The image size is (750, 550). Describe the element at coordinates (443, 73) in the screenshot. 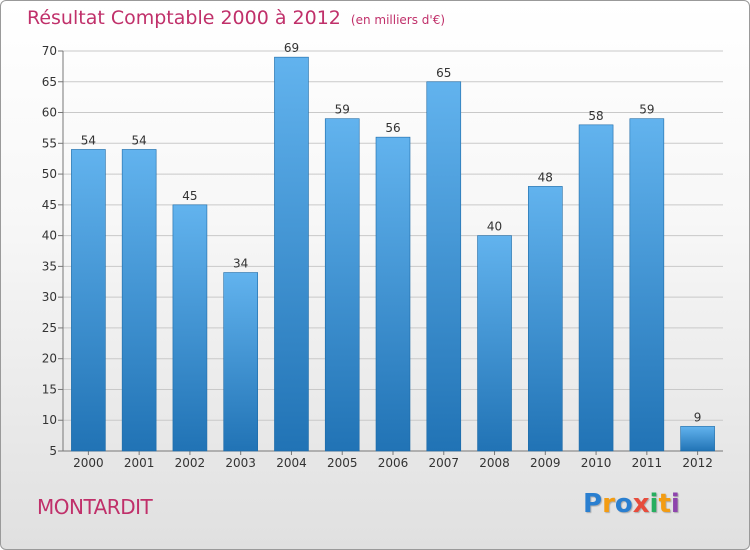

I see `bar-value-label: 65` at that location.